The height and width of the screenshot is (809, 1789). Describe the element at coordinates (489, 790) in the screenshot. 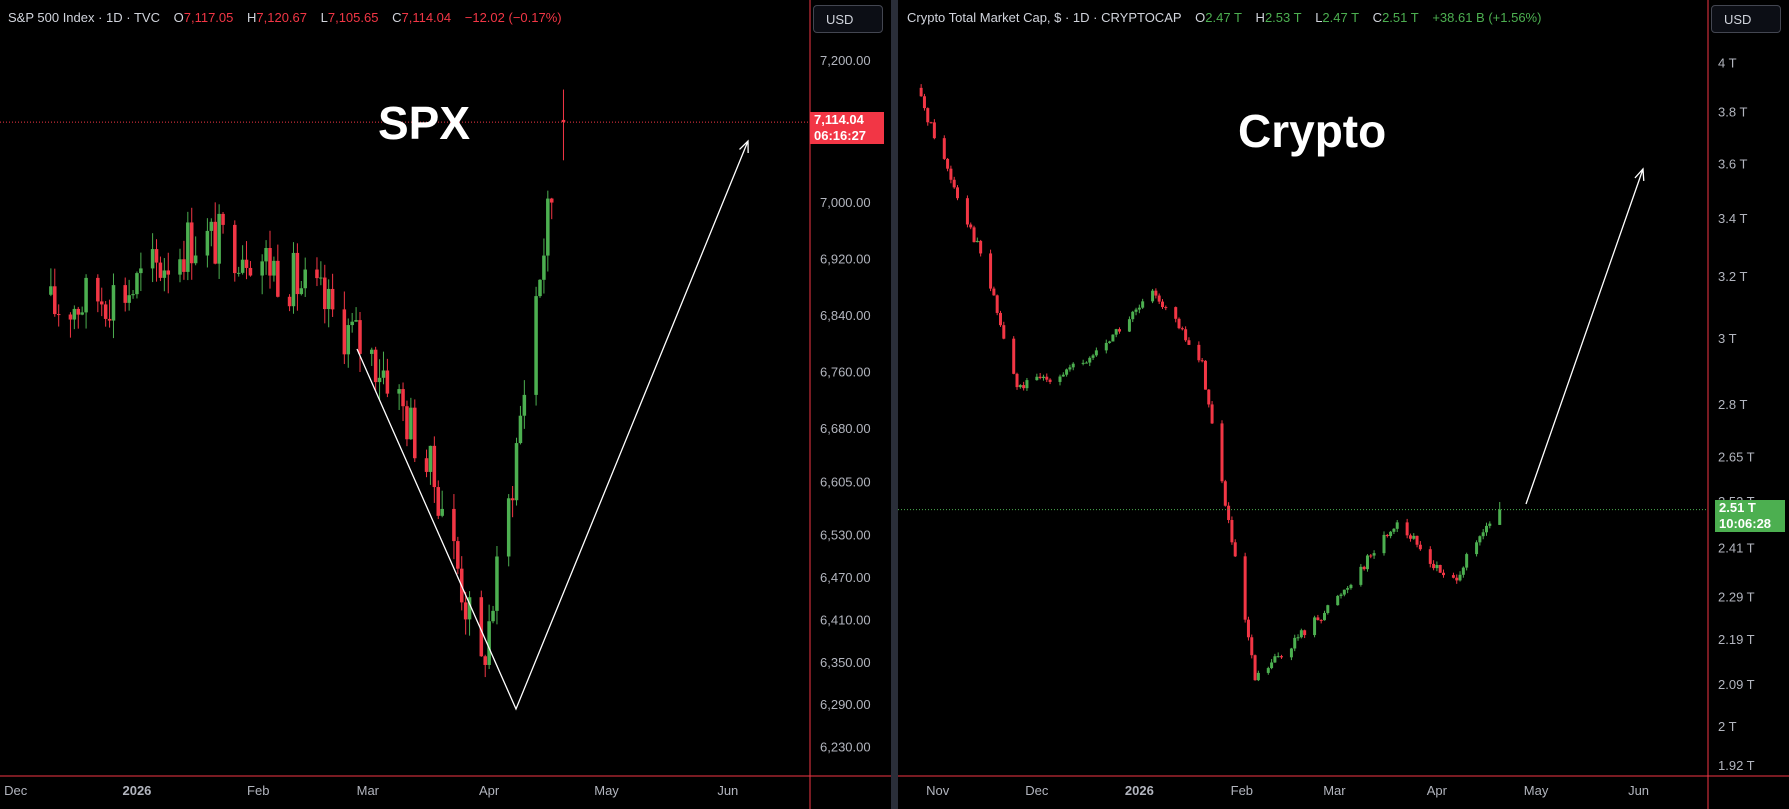

I see `spx-x-tick-label: Apr` at that location.